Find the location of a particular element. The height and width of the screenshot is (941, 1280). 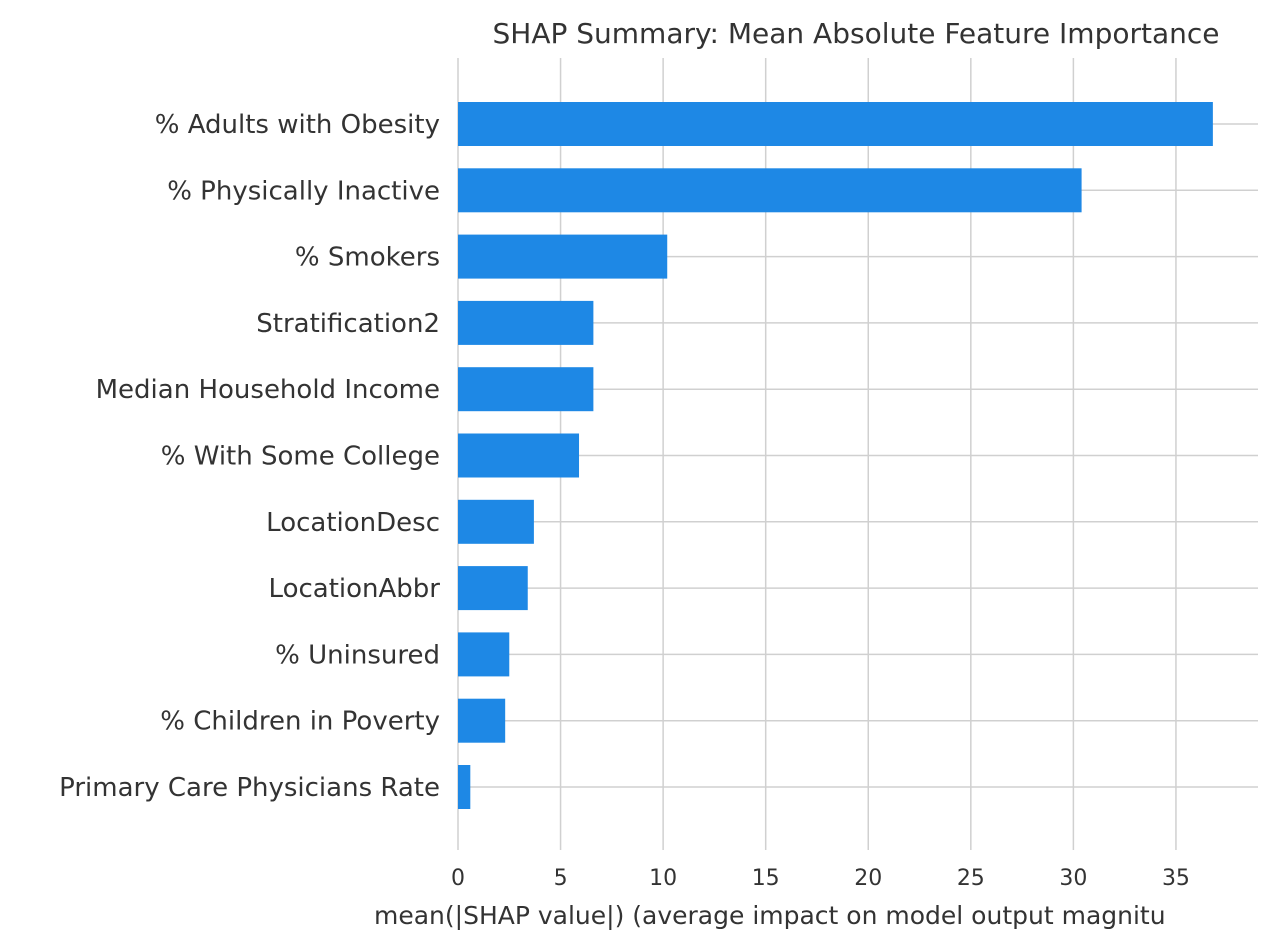

x-tick-label: 10 is located at coordinates (663, 878).